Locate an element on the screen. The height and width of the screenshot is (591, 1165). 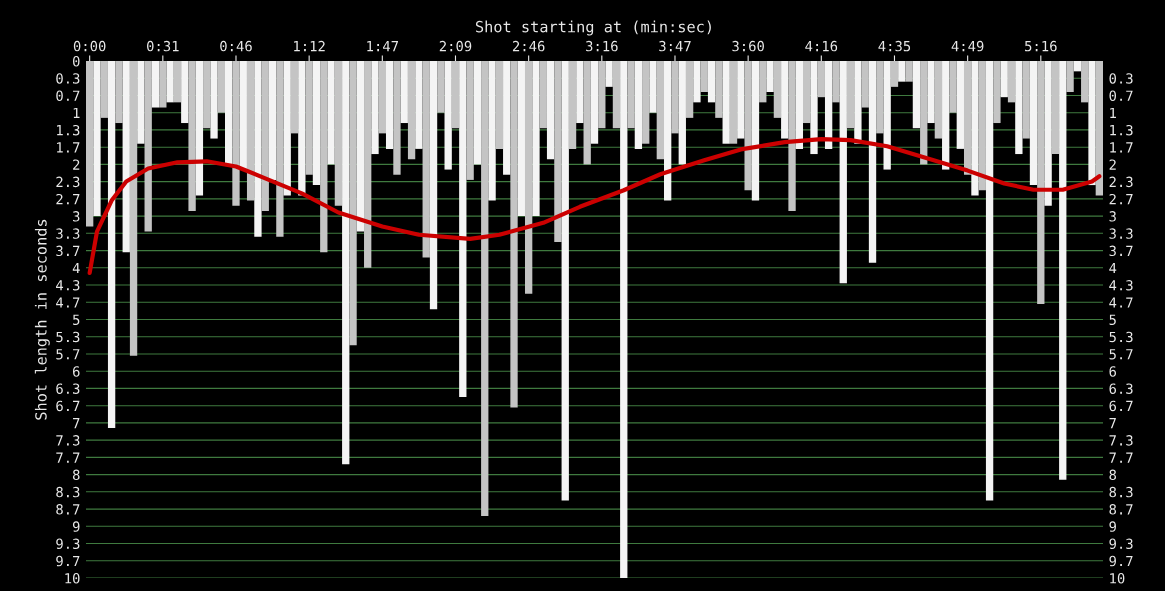
y-tick-label: 5 is located at coordinates (76, 320).